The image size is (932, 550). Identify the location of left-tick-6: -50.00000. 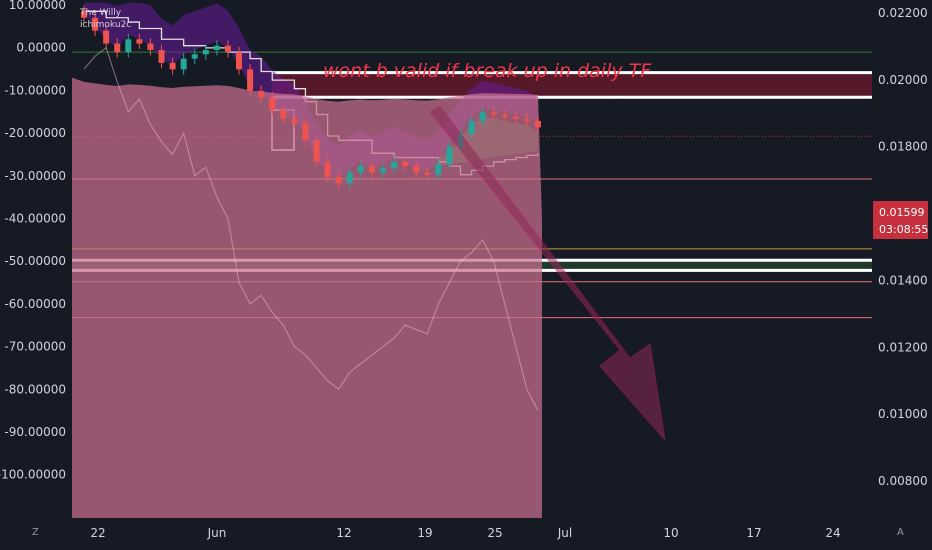
(35, 261).